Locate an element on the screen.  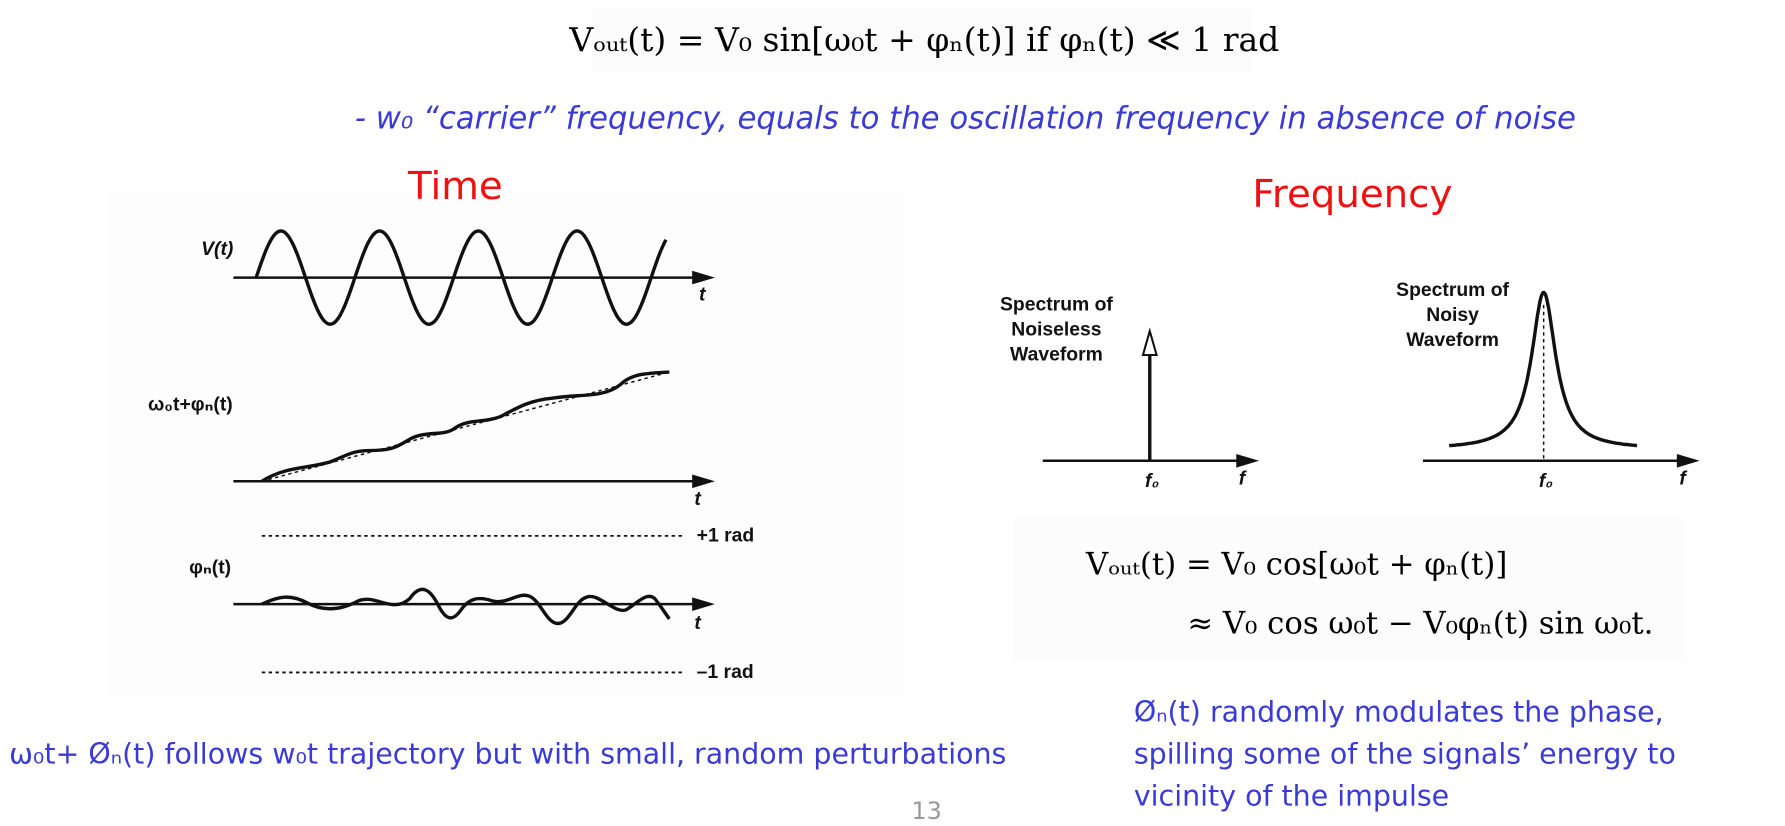
spectrum-title: Noisy is located at coordinates (1452, 315).